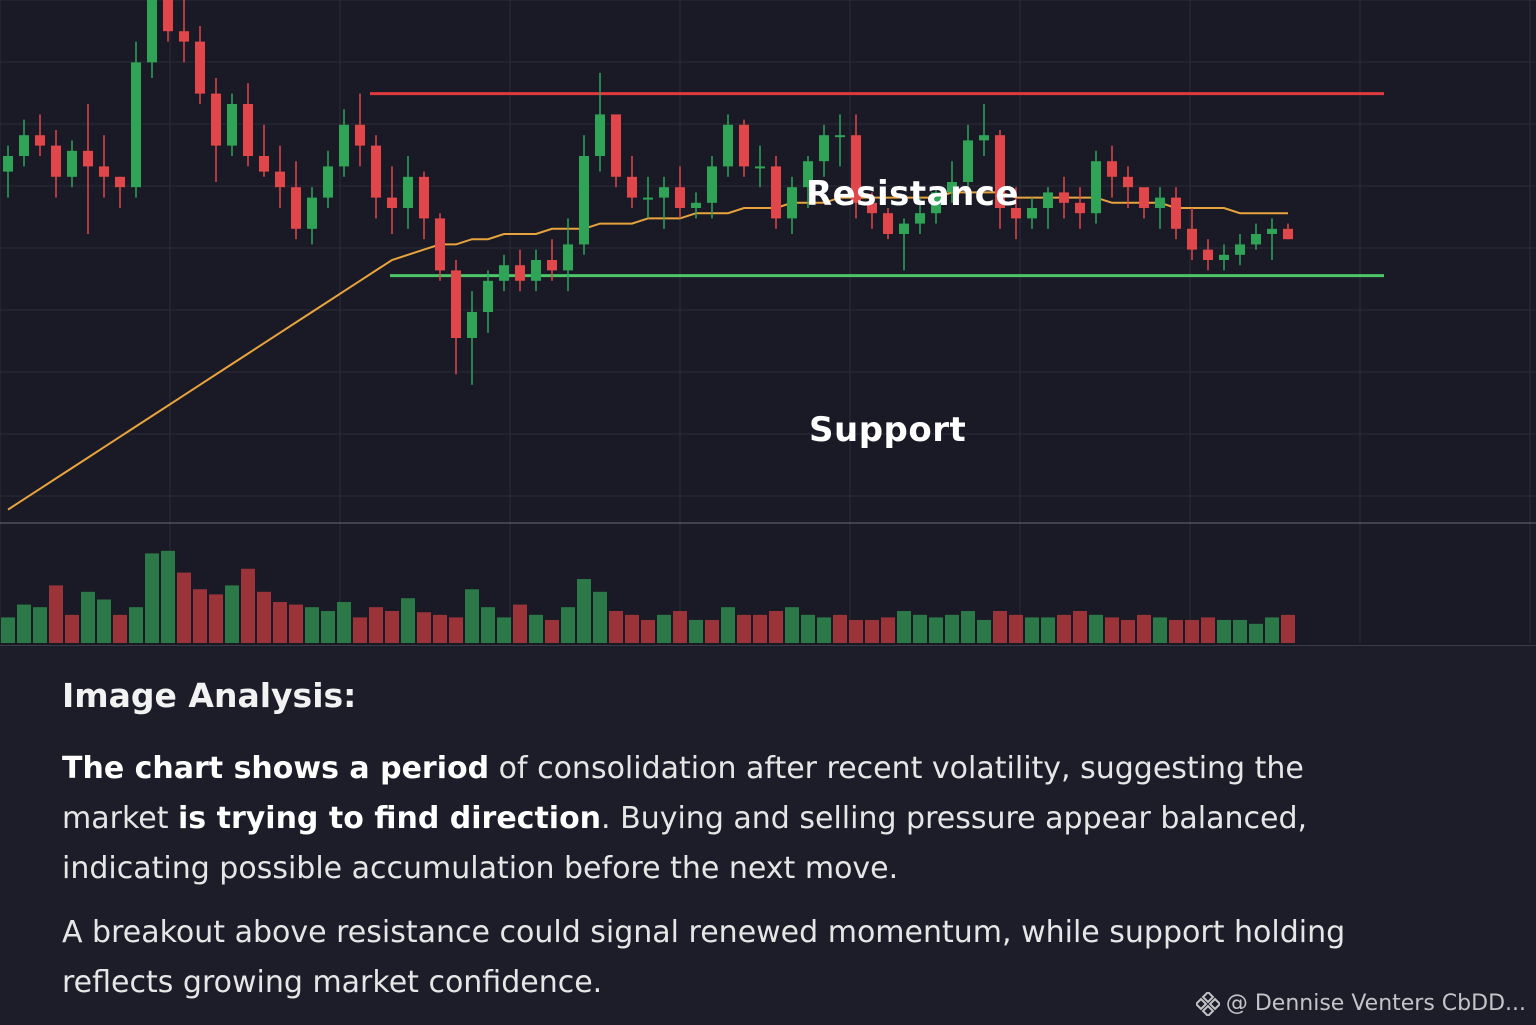  Describe the element at coordinates (888, 430) in the screenshot. I see `support-label: Support` at that location.